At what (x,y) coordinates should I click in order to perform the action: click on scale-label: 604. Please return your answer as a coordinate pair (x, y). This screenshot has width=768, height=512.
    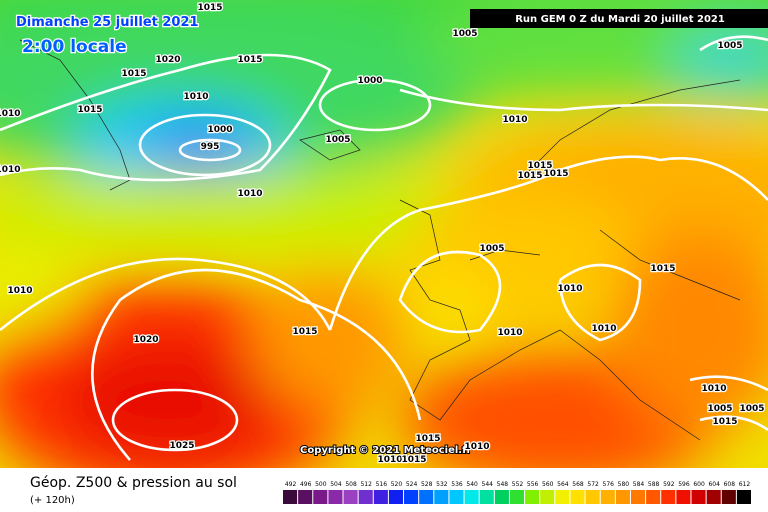
    Looking at the image, I should click on (714, 484).